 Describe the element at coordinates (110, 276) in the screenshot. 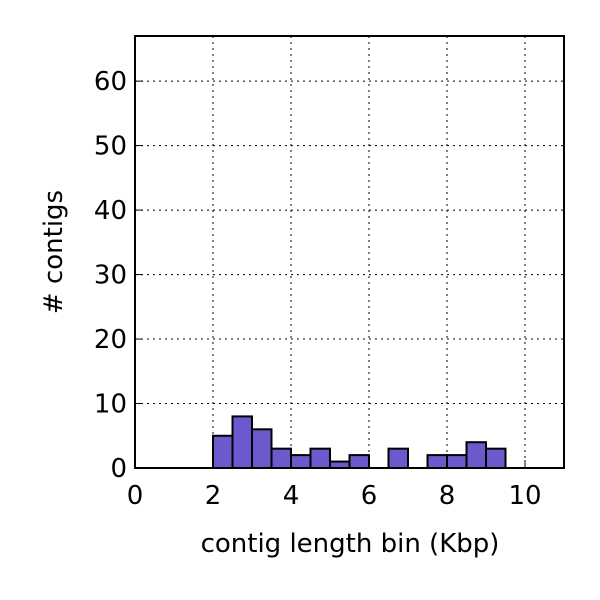

I see `y-tick-label: 30` at that location.